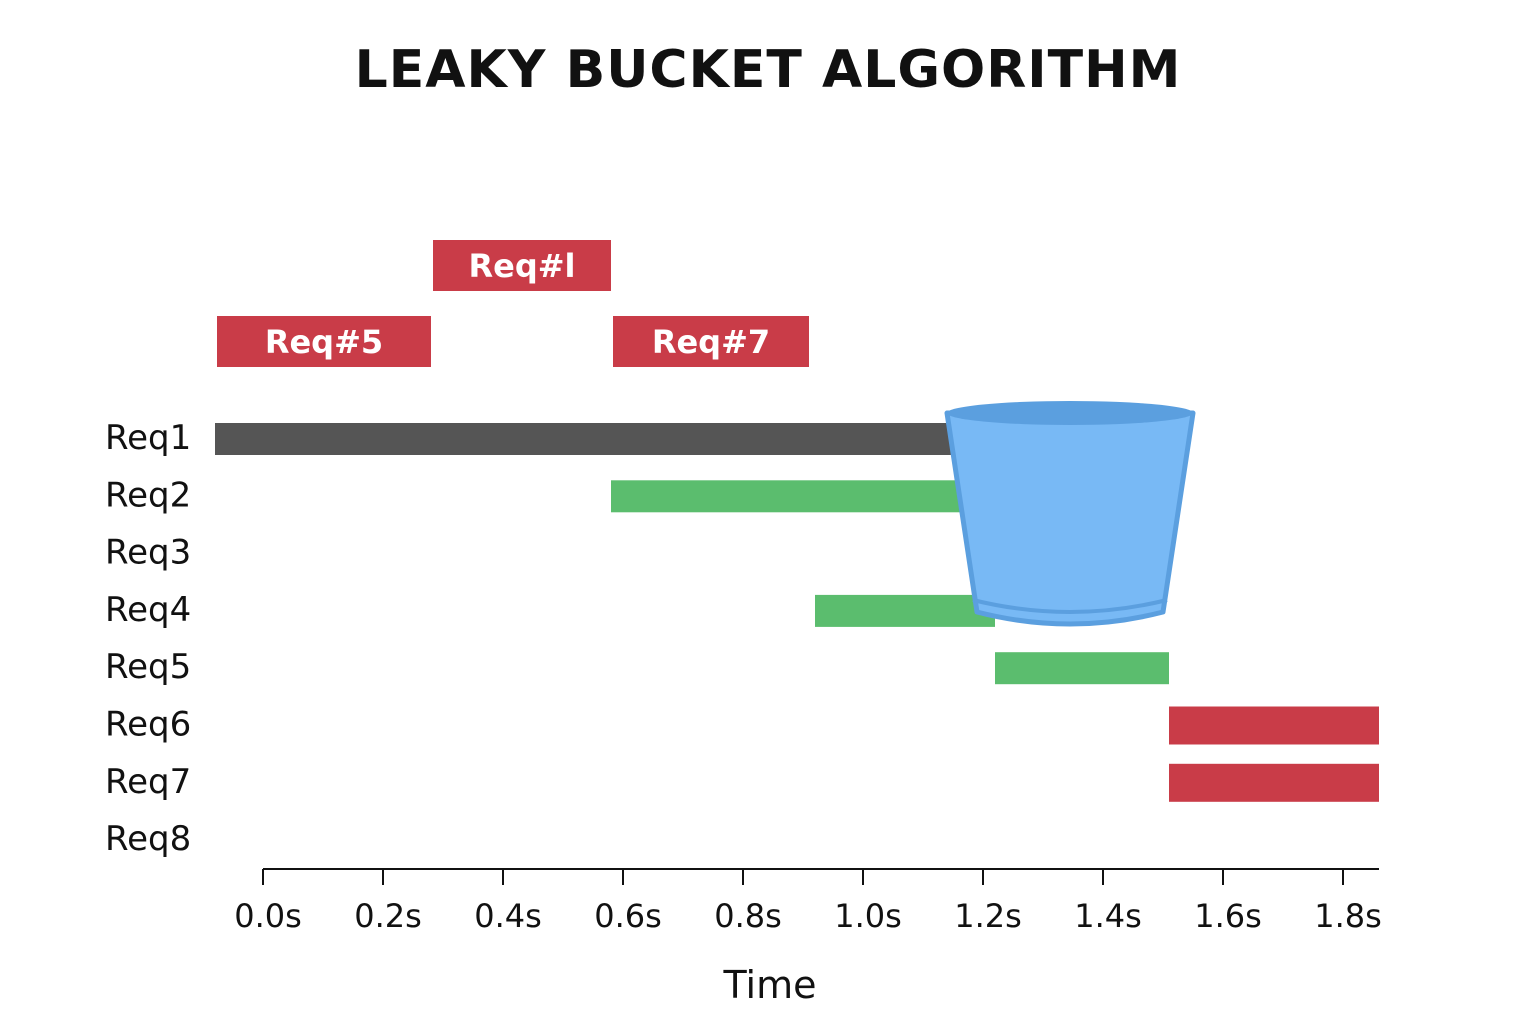 The width and height of the screenshot is (1536, 1024). What do you see at coordinates (1070, 518) in the screenshot?
I see `bucket-body` at bounding box center [1070, 518].